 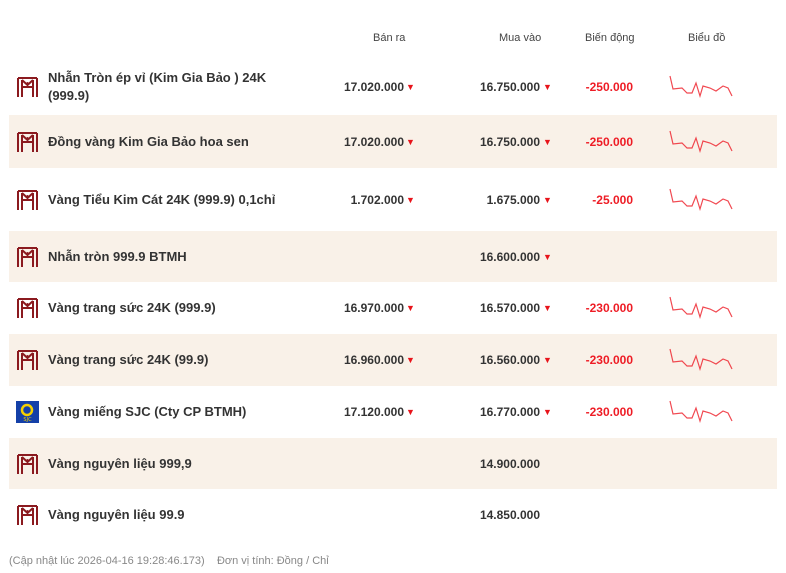 I want to click on buy-price: 1.675.000, so click(x=513, y=199).